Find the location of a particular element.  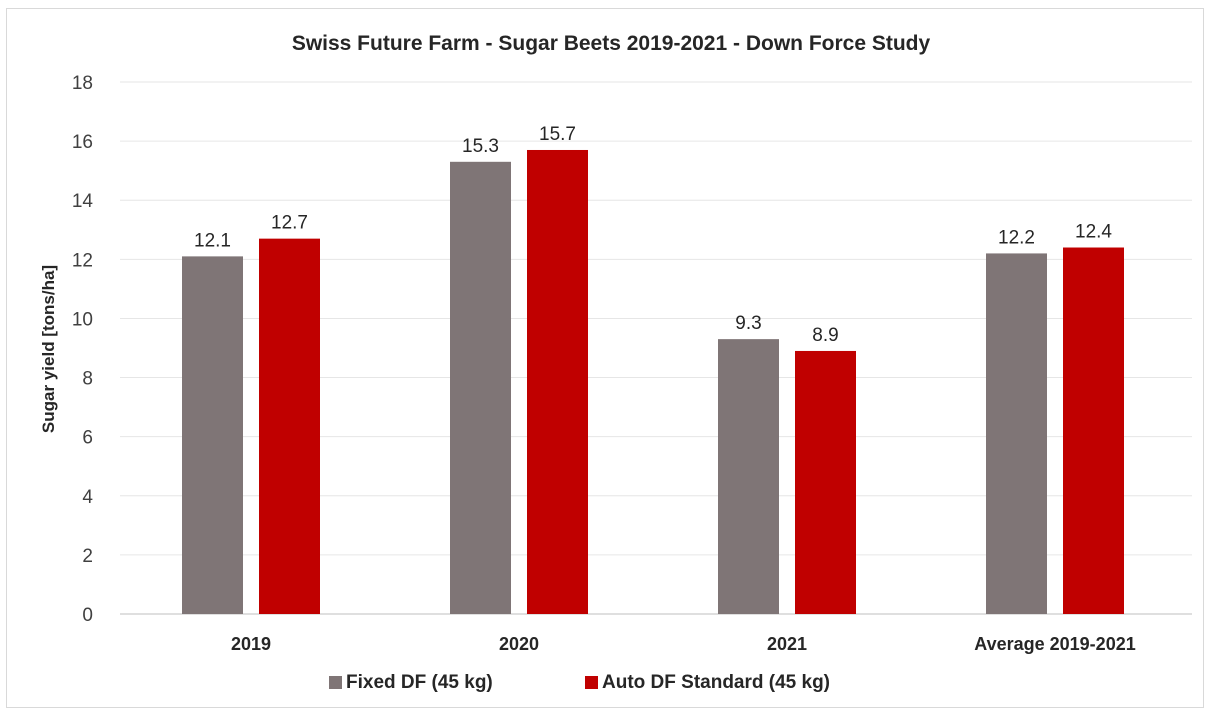

data-label: 15.3 is located at coordinates (480, 146).